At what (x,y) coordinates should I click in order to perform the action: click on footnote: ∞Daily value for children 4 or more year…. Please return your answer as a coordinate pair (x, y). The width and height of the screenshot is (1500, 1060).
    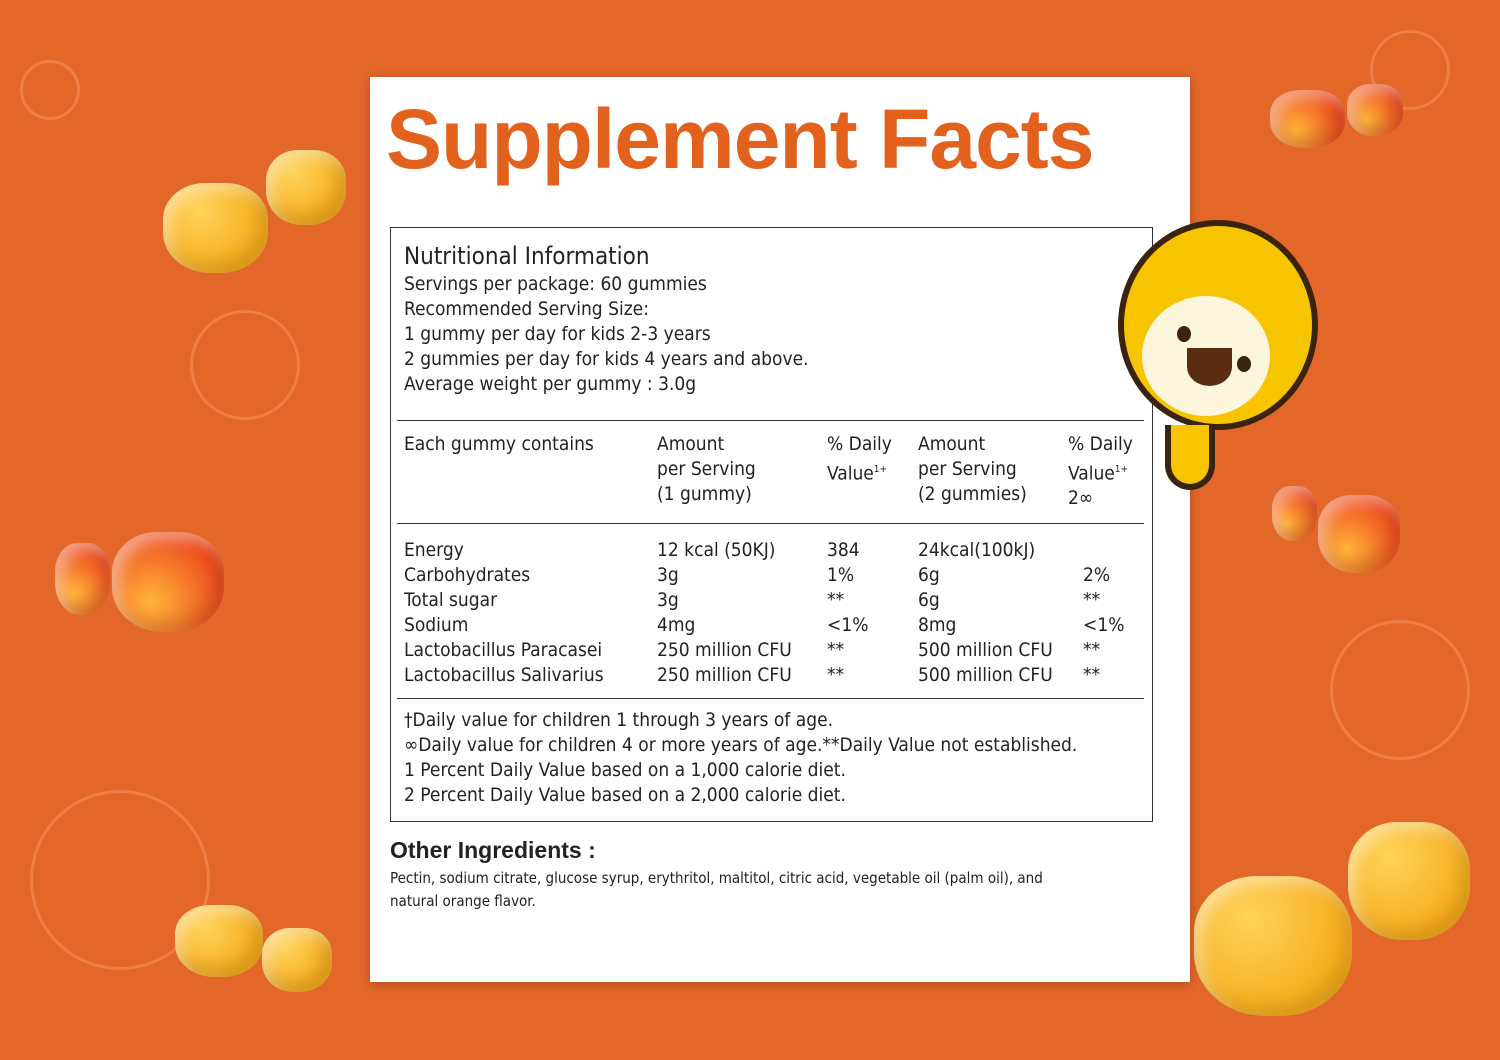
    Looking at the image, I should click on (741, 745).